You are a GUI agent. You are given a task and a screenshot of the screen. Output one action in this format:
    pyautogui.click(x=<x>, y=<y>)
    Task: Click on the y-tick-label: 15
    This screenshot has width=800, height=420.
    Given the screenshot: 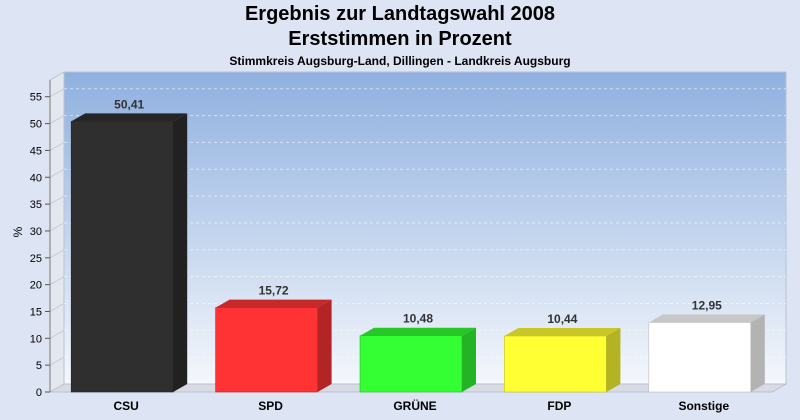 What is the action you would take?
    pyautogui.click(x=36, y=312)
    